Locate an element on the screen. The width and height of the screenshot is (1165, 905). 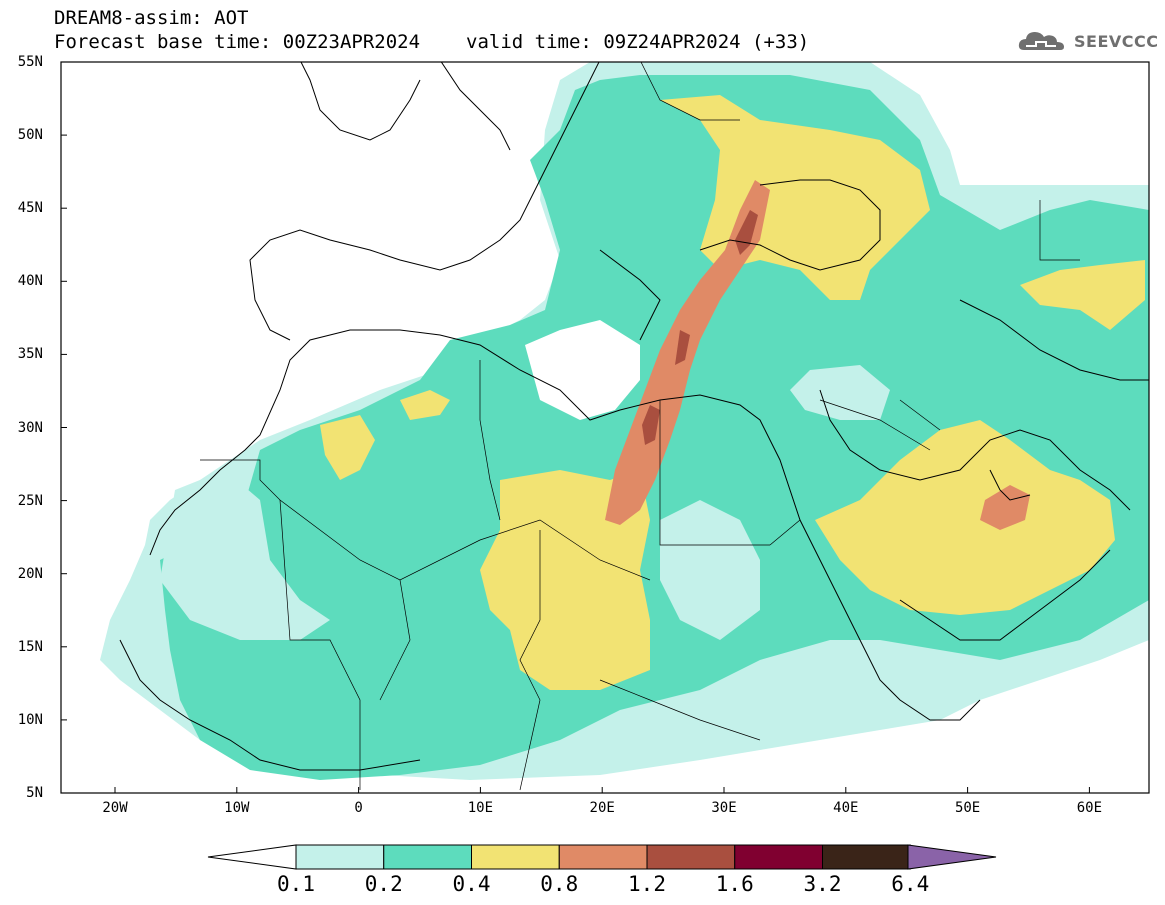
aot-layer-0.4-africa is located at coordinates (565, 580).